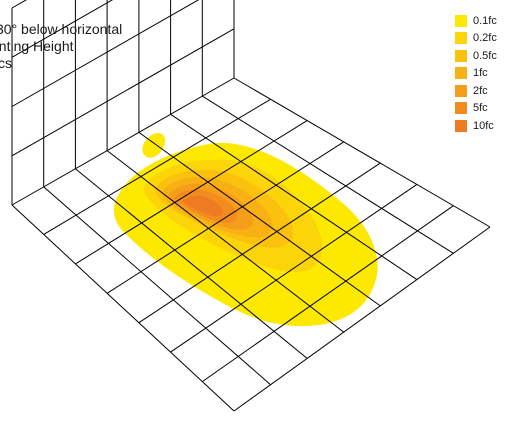  I want to click on legend-item: 0.1fc, so click(476, 21).